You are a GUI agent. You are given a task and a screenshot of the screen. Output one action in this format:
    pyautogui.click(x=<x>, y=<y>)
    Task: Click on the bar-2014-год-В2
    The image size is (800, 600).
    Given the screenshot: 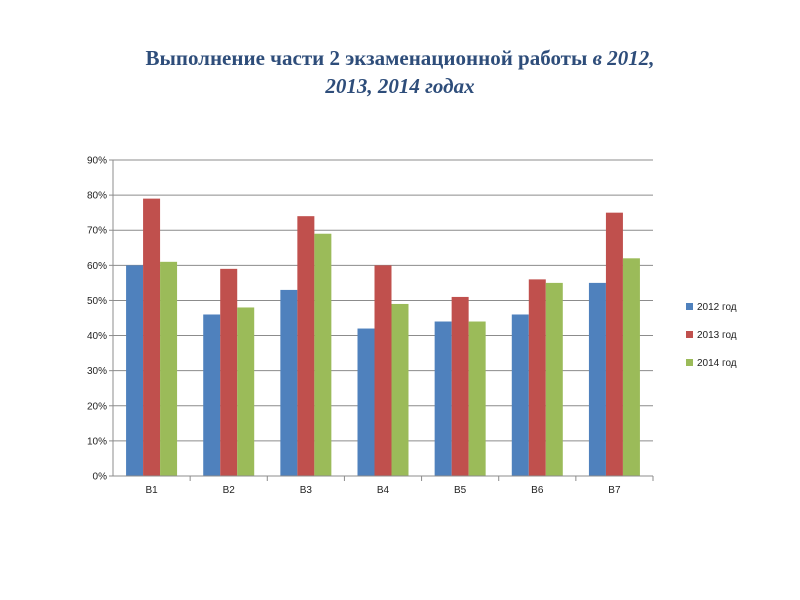 What is the action you would take?
    pyautogui.click(x=246, y=391)
    